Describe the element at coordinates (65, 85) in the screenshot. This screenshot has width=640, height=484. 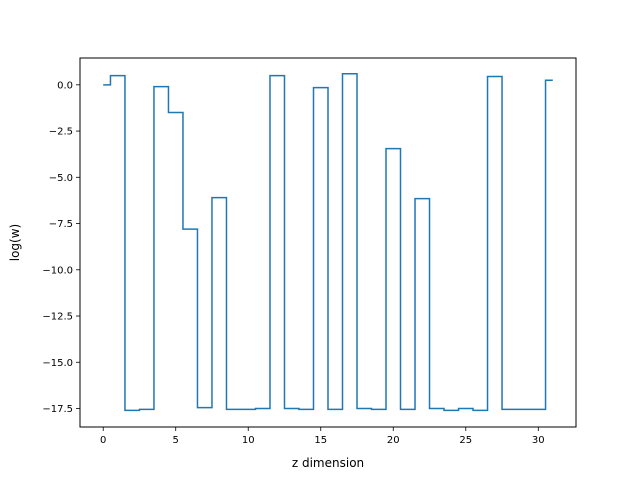
I see `y-tick-label: 0.0` at that location.